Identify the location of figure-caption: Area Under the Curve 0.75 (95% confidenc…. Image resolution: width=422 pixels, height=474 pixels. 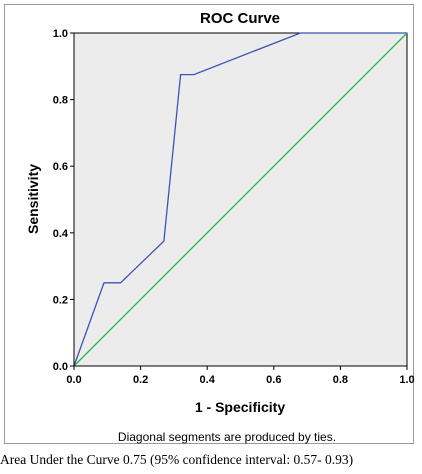
(177, 459).